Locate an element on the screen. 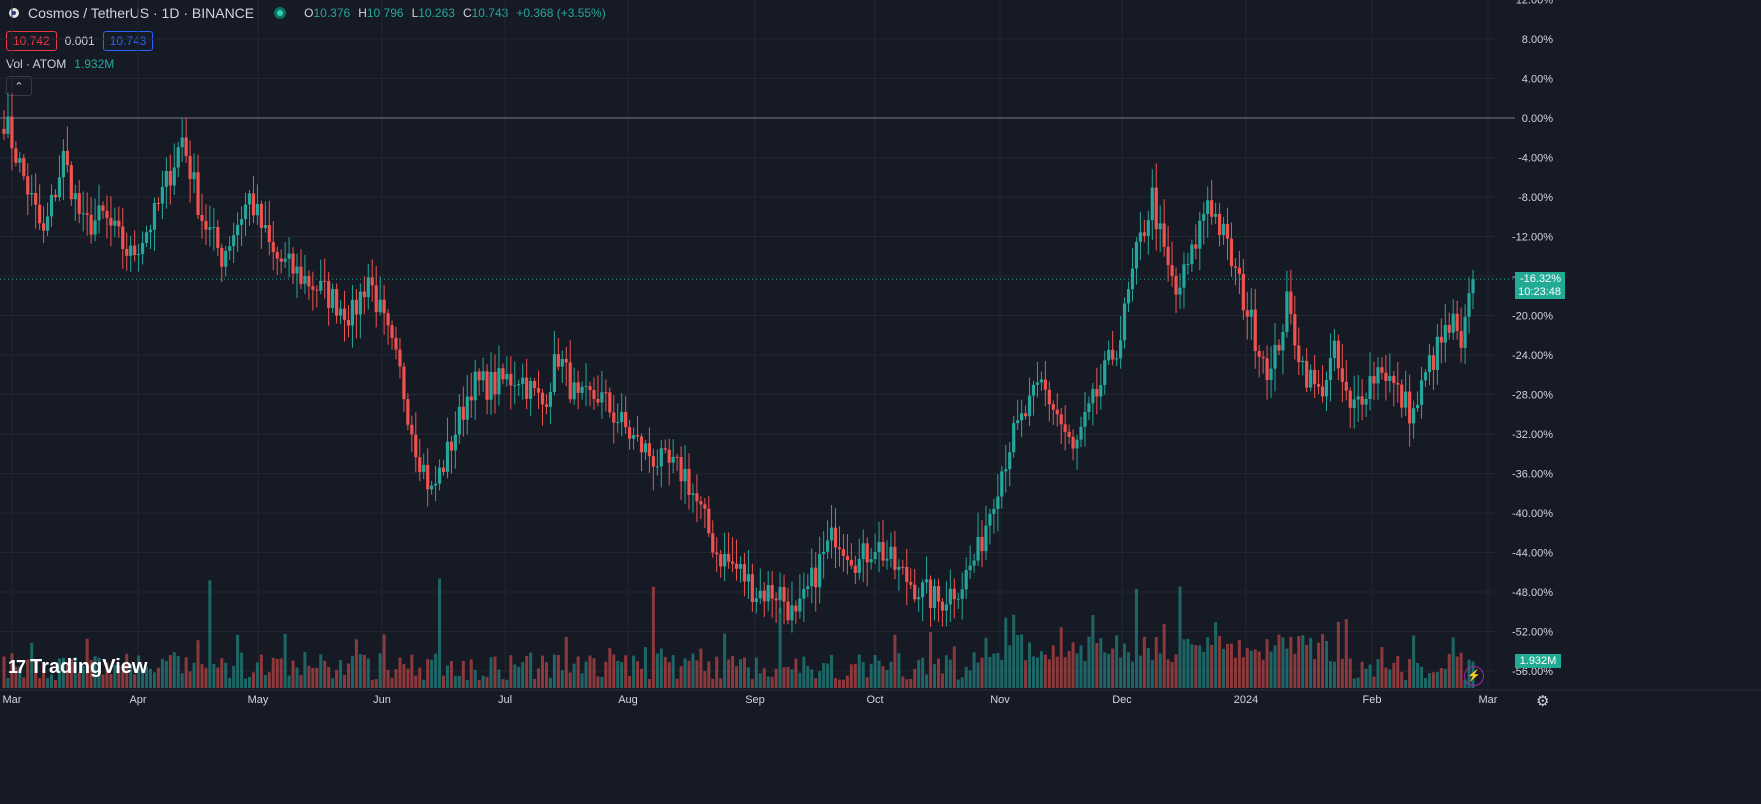 This screenshot has width=1761, height=804. volume-legend: Vol · ATOM 1.932M is located at coordinates (60, 64).